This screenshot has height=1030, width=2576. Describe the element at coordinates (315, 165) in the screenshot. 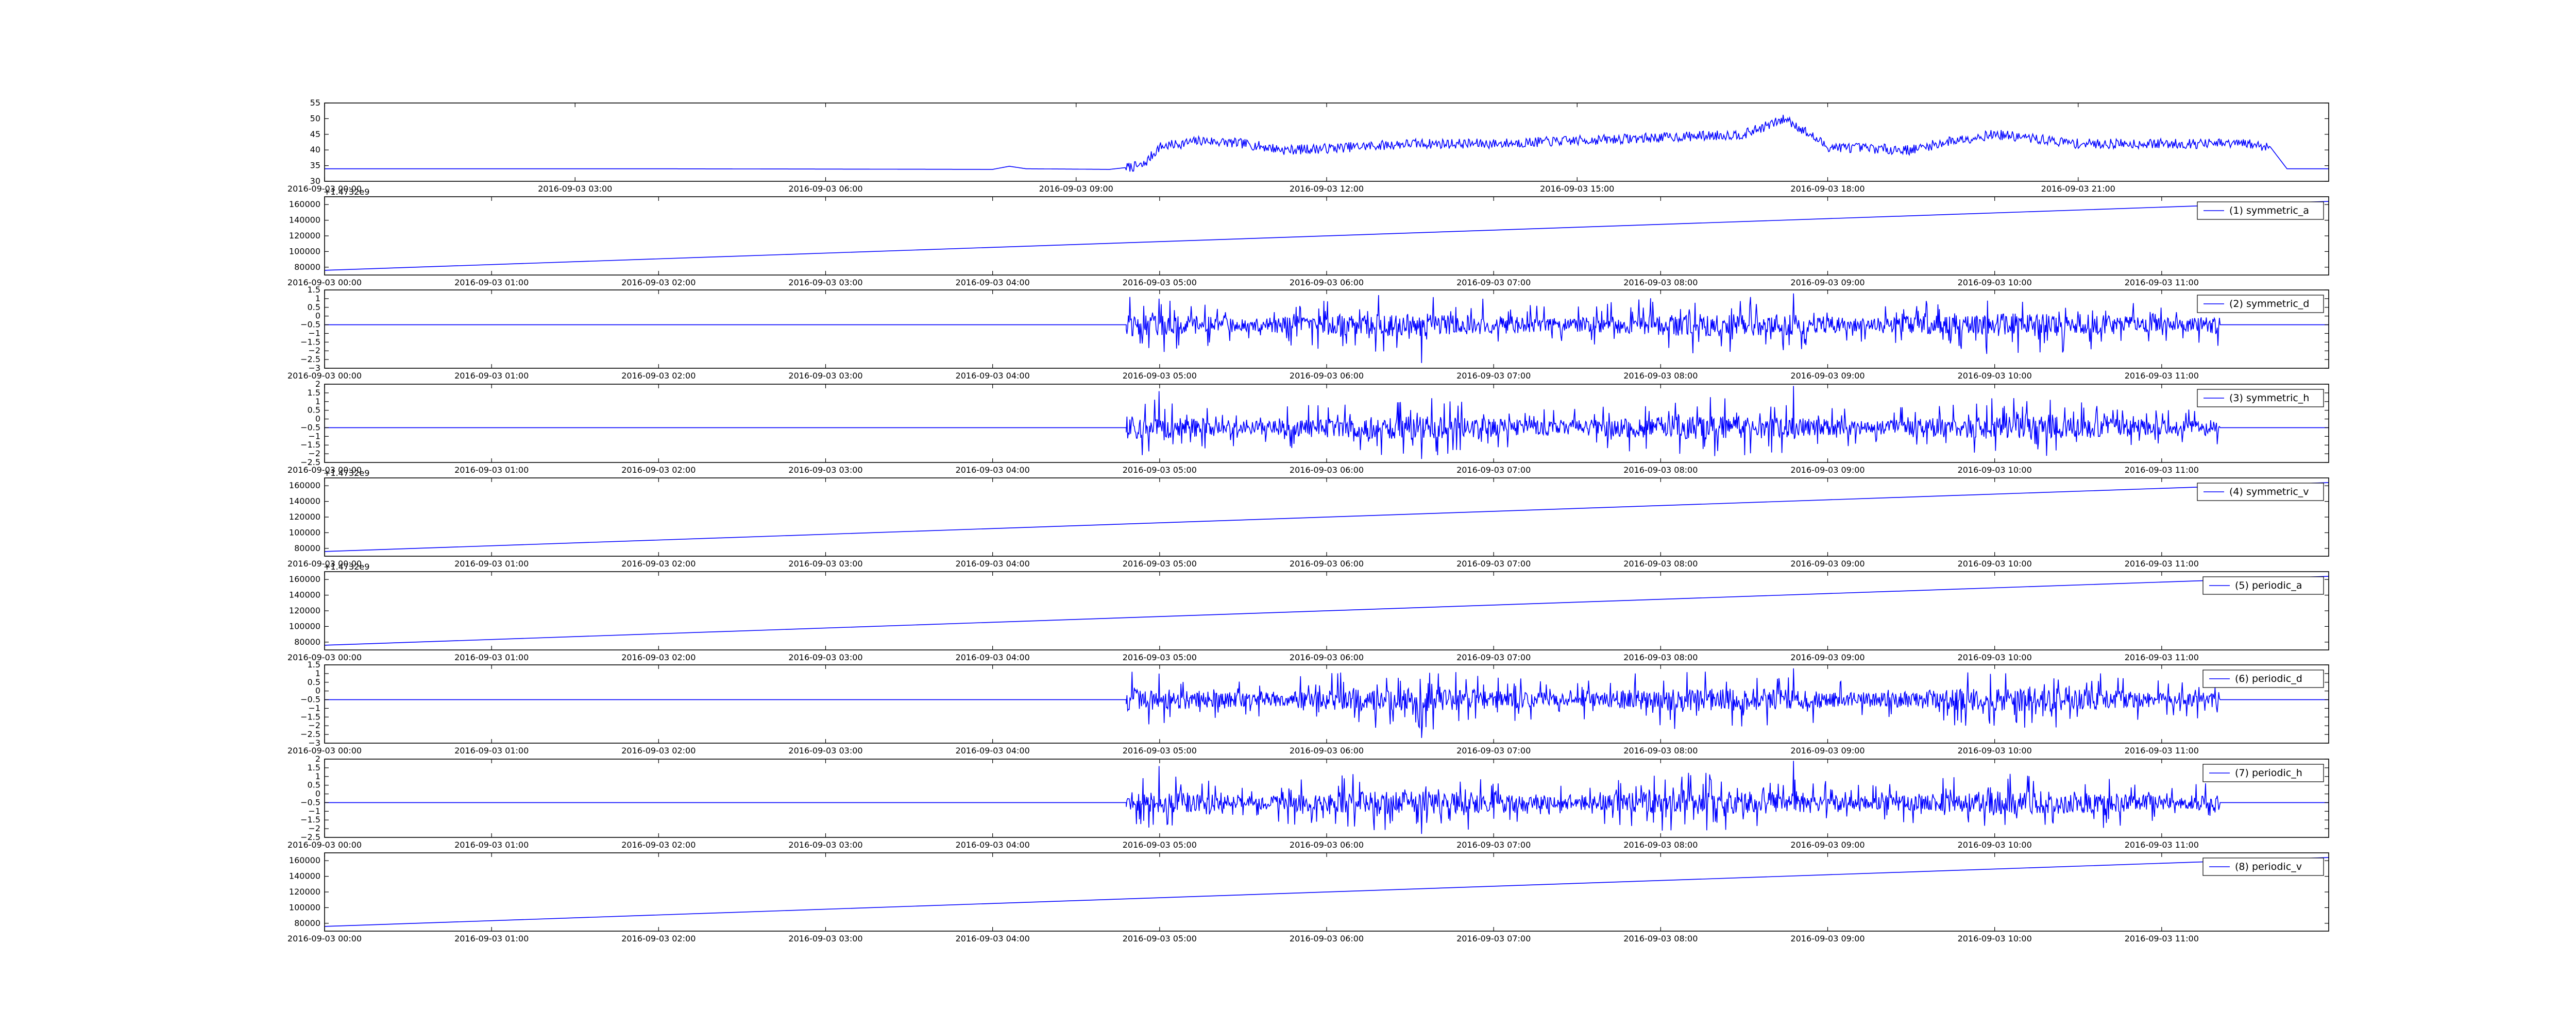

I see `y-tick-label: 35` at that location.